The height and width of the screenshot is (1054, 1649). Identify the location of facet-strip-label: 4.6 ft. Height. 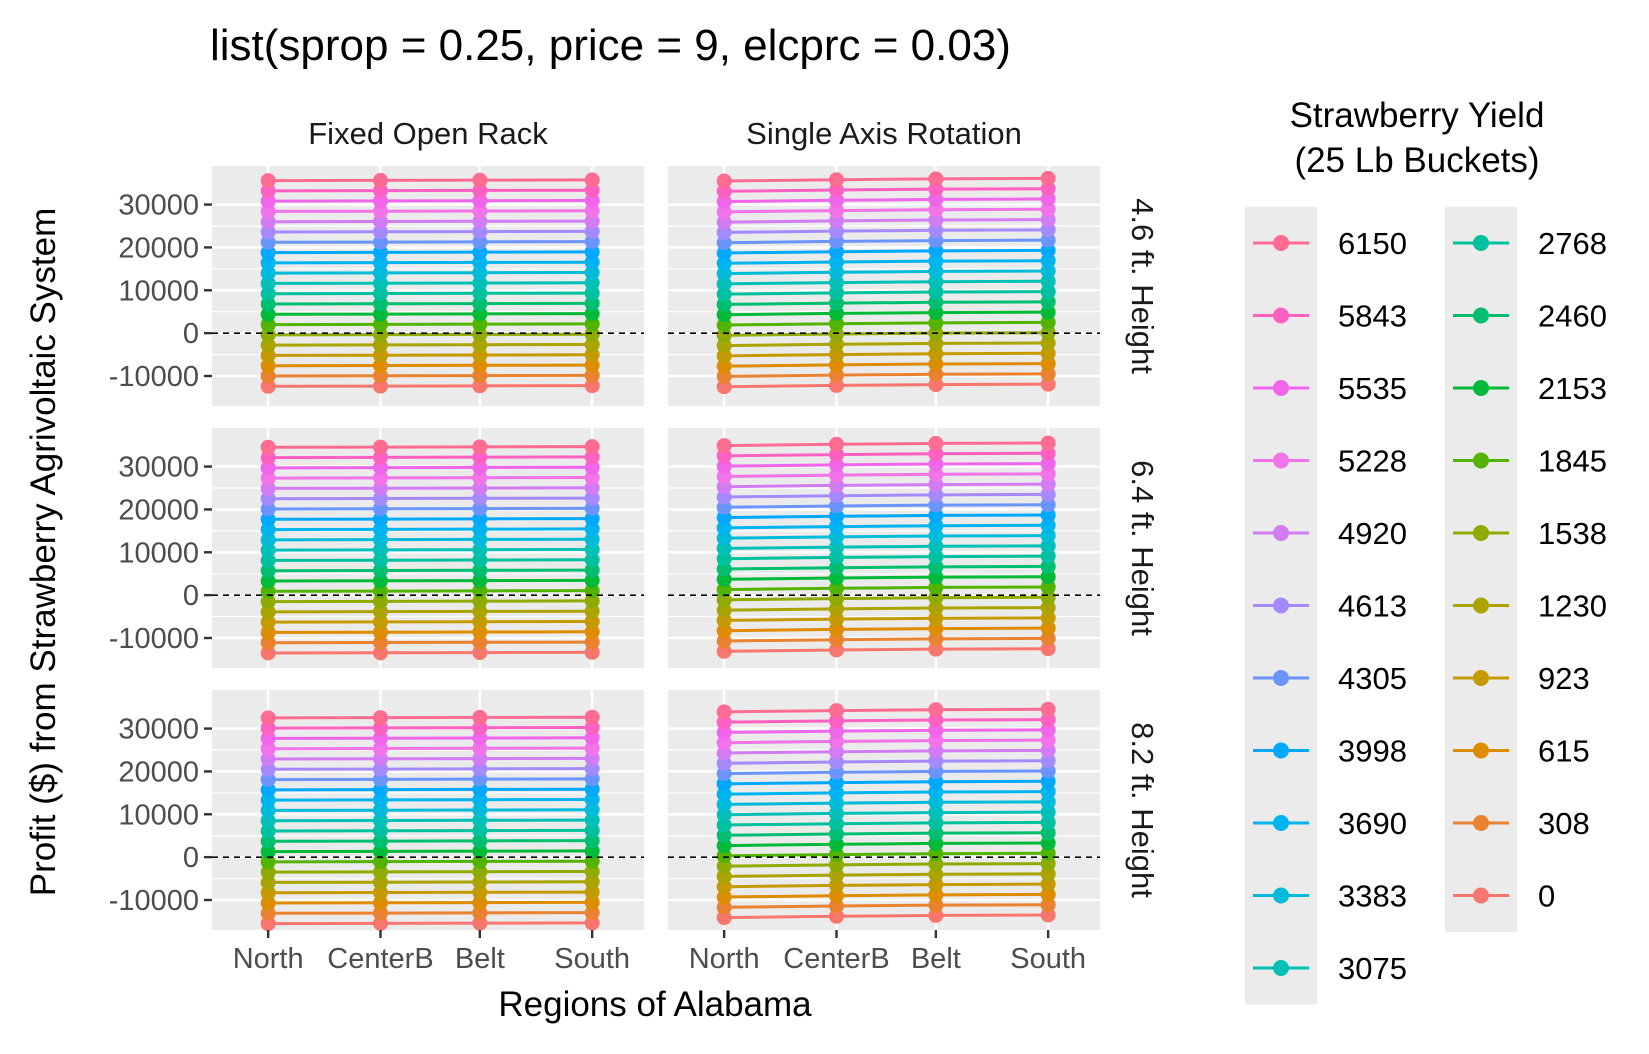
(1142, 286).